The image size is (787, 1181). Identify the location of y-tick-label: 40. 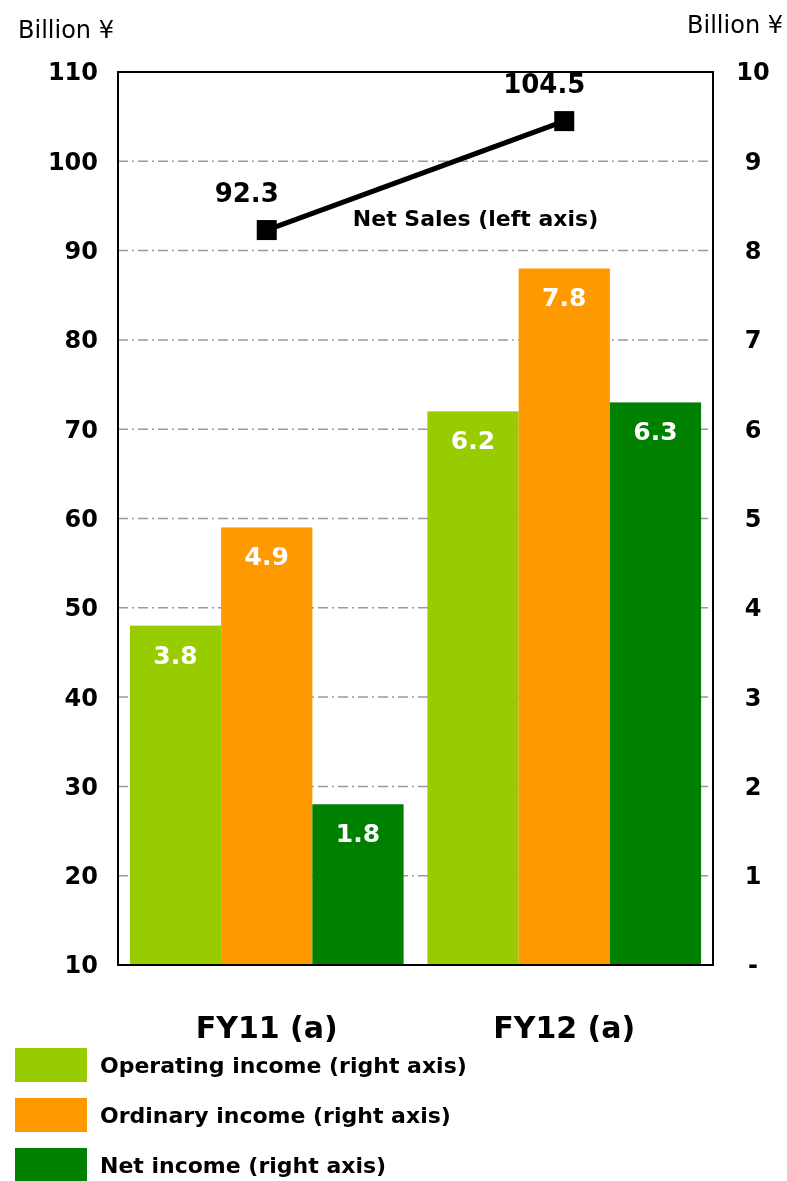
(81, 697).